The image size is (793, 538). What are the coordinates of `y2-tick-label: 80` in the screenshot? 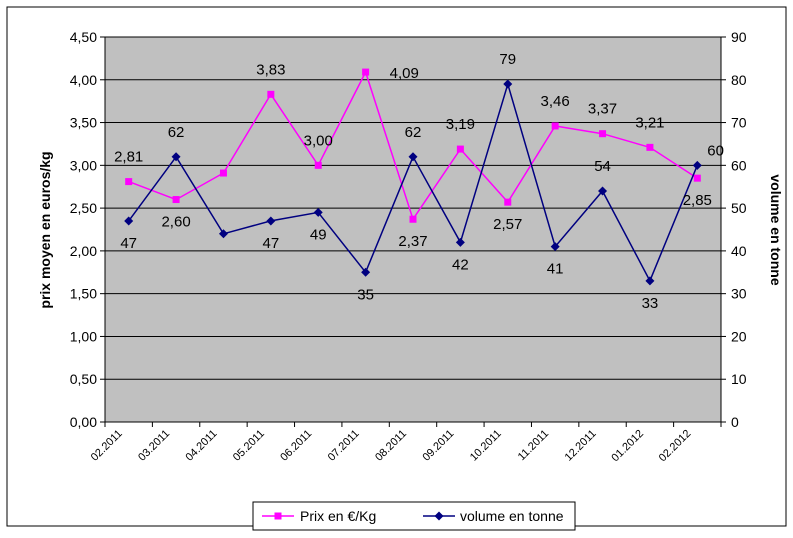 It's located at (739, 80).